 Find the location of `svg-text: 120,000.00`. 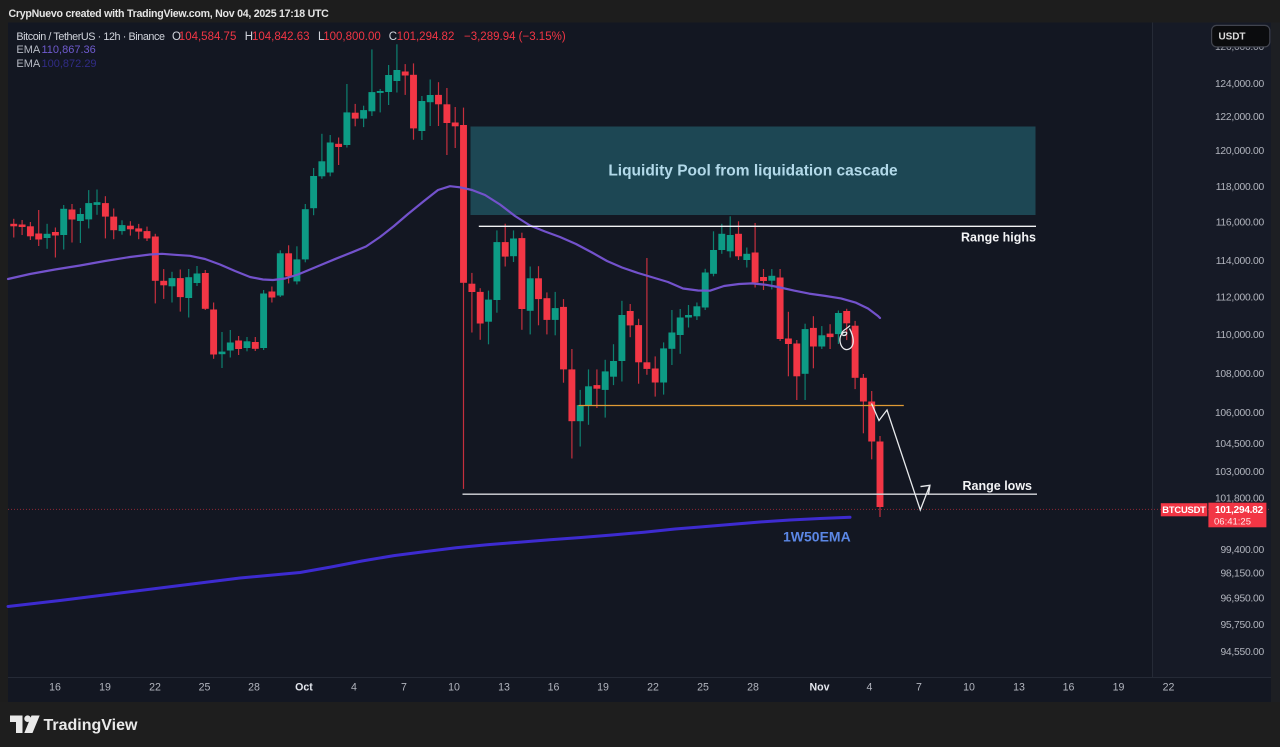

svg-text: 120,000.00 is located at coordinates (1240, 151).